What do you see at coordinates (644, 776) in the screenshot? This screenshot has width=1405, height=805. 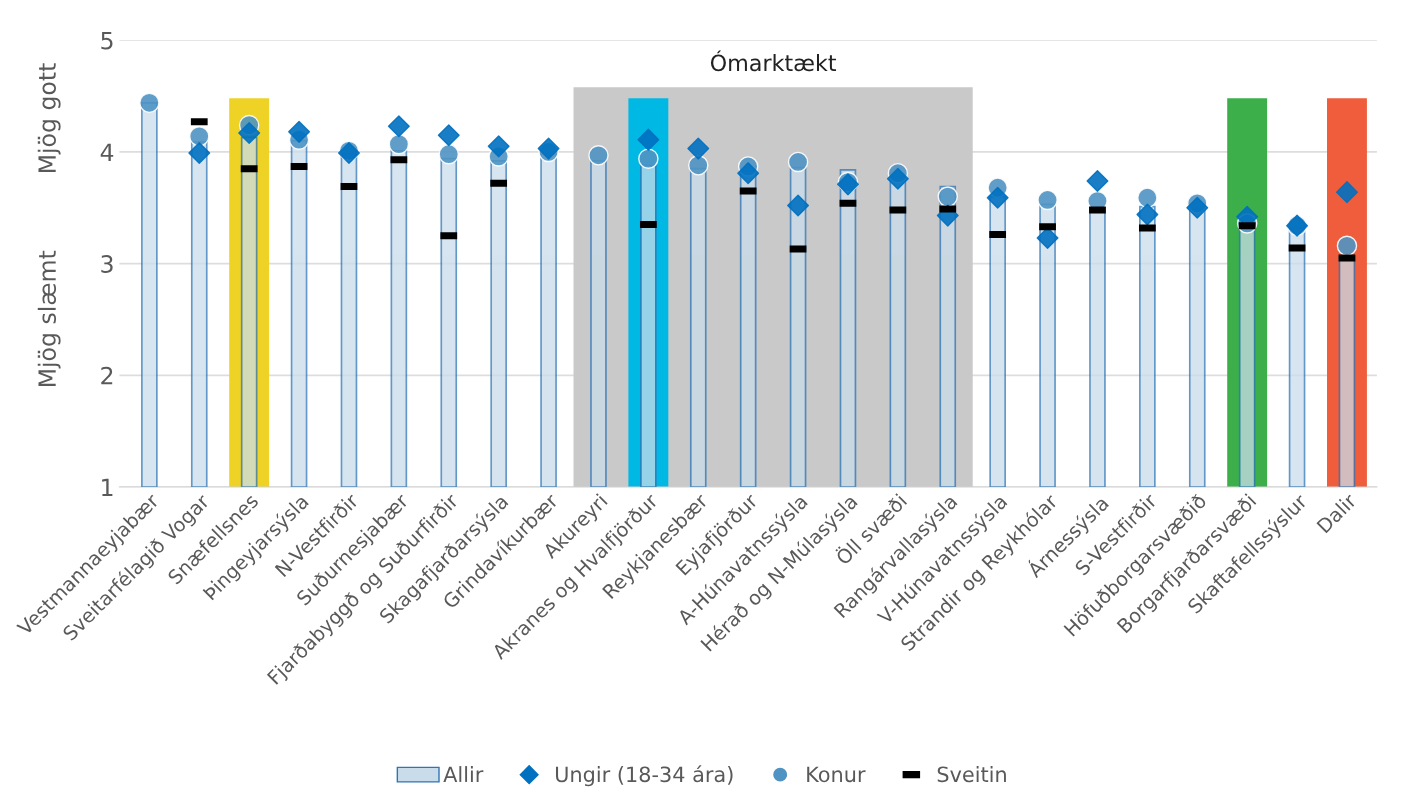 I see `legend-label: Ungir (18-34 ára)` at bounding box center [644, 776].